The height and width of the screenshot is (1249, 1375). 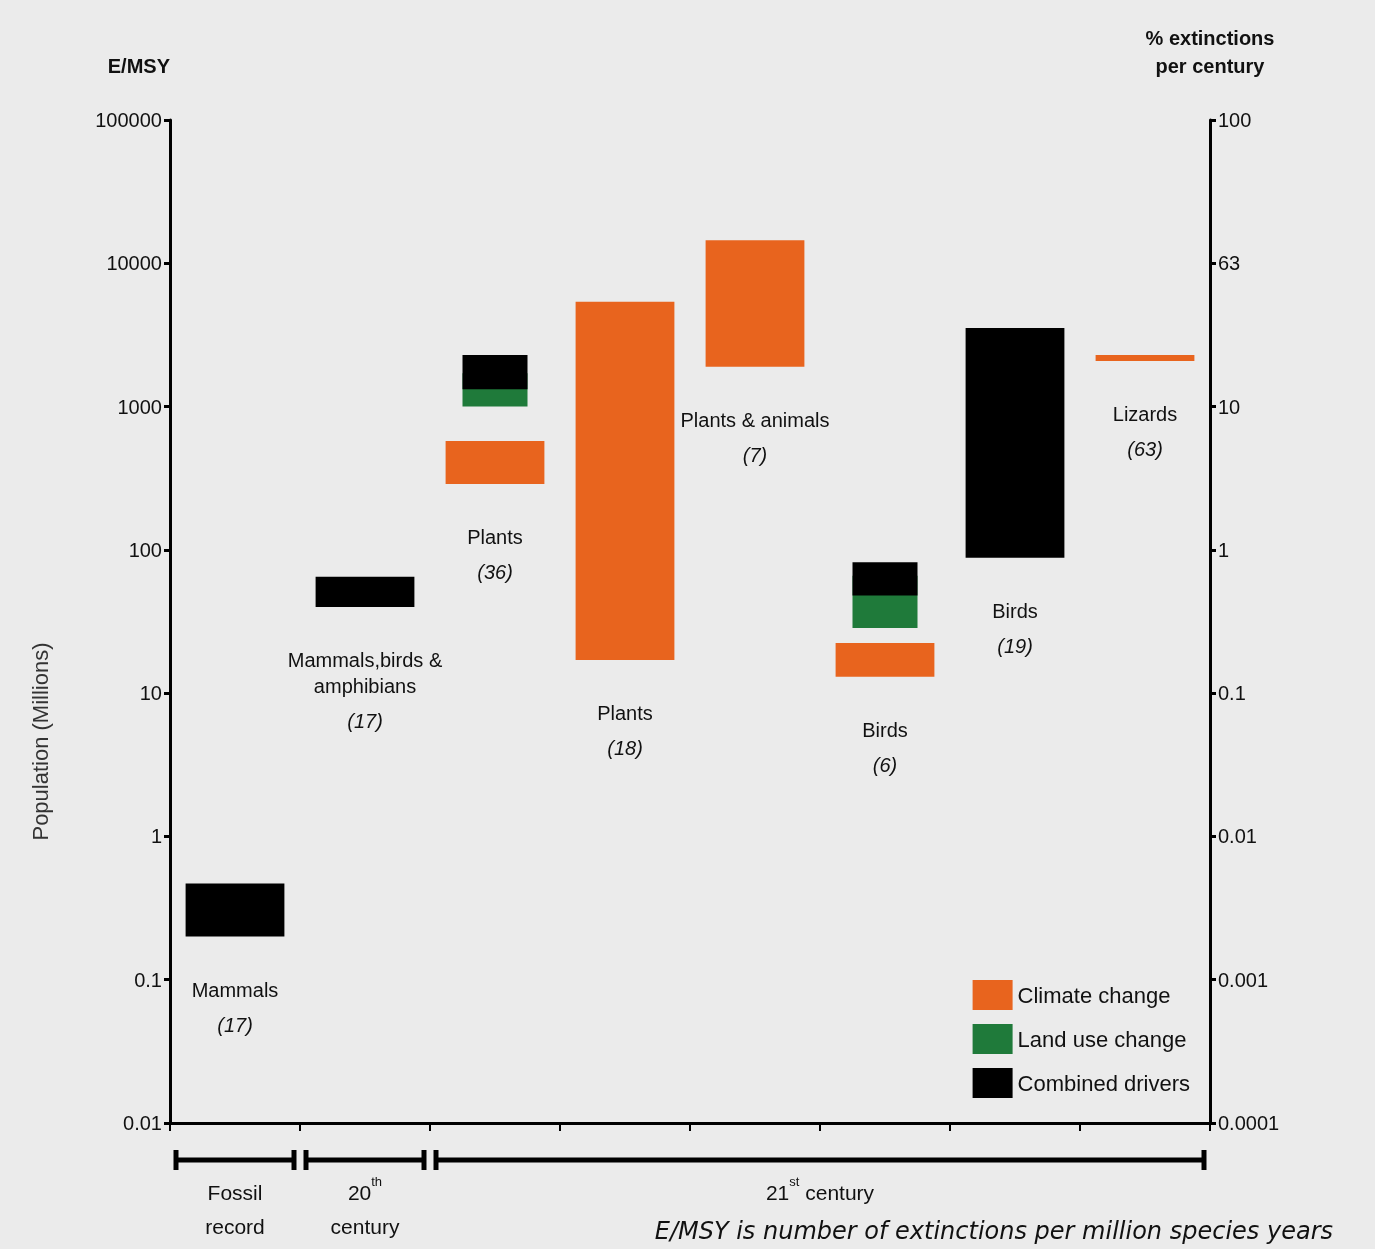 I want to click on text: Fossil record, so click(x=235, y=1209).